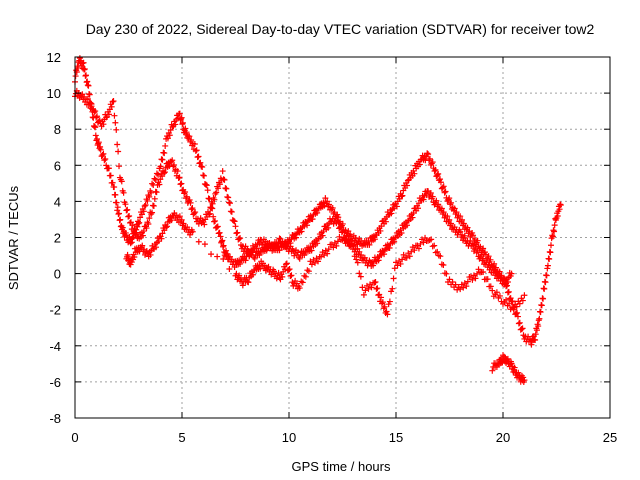 The height and width of the screenshot is (480, 640). What do you see at coordinates (55, 346) in the screenshot?
I see `y-tick-label: -4` at bounding box center [55, 346].